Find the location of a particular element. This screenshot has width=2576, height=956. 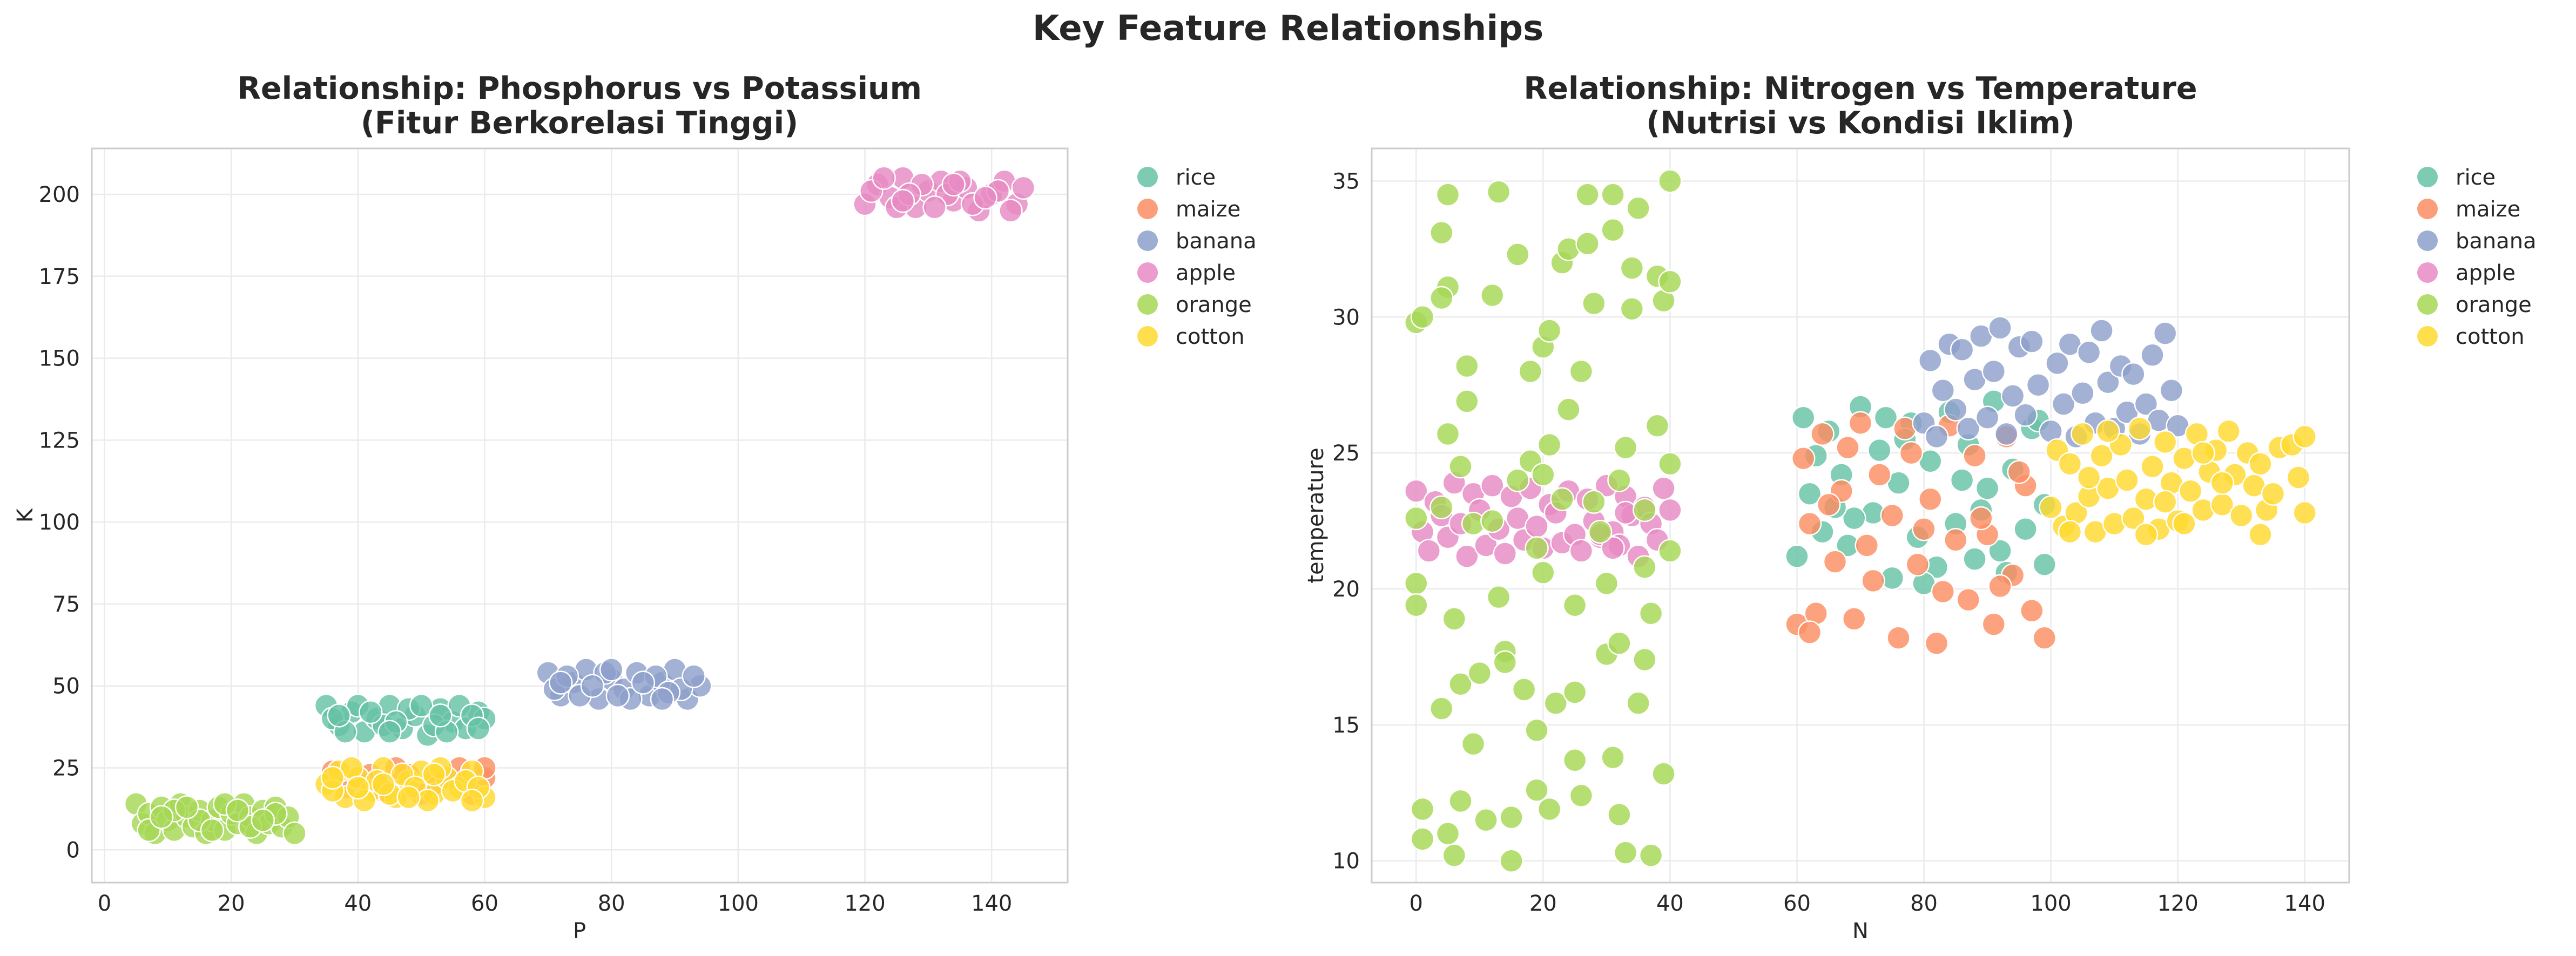

y-tick-label: 75 is located at coordinates (66, 604).